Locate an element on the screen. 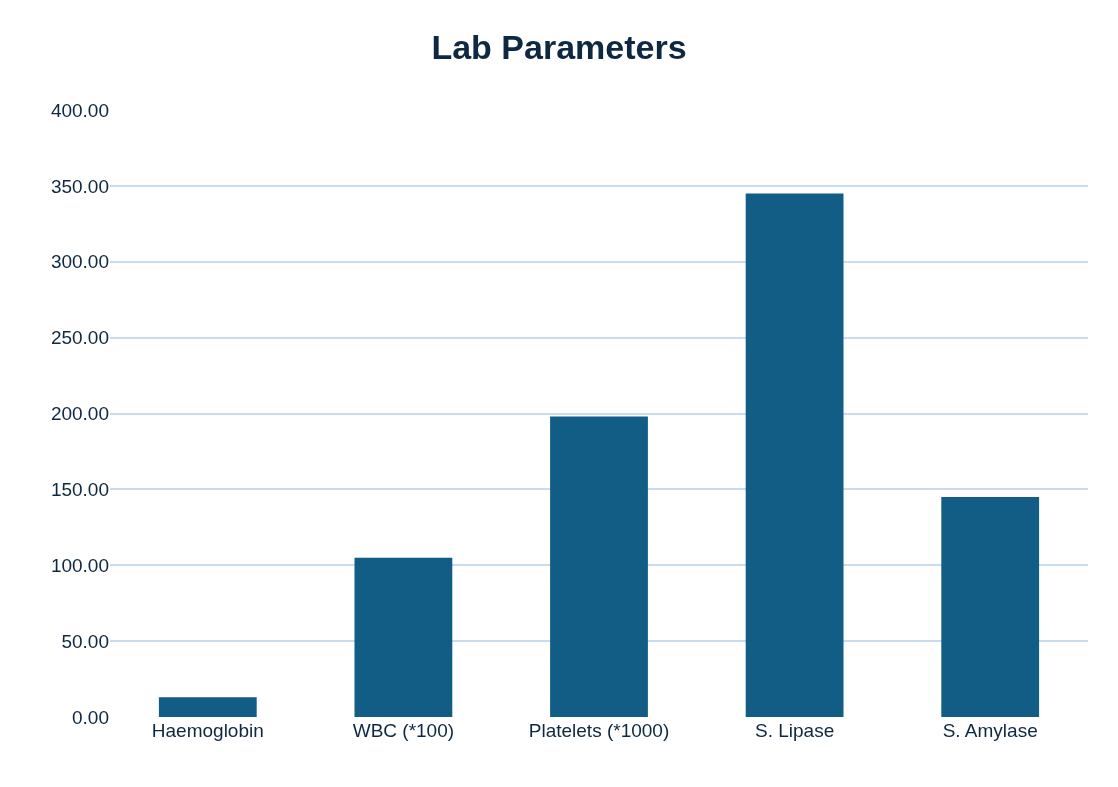  x-tick-label: Platelets (*1000) is located at coordinates (599, 730).